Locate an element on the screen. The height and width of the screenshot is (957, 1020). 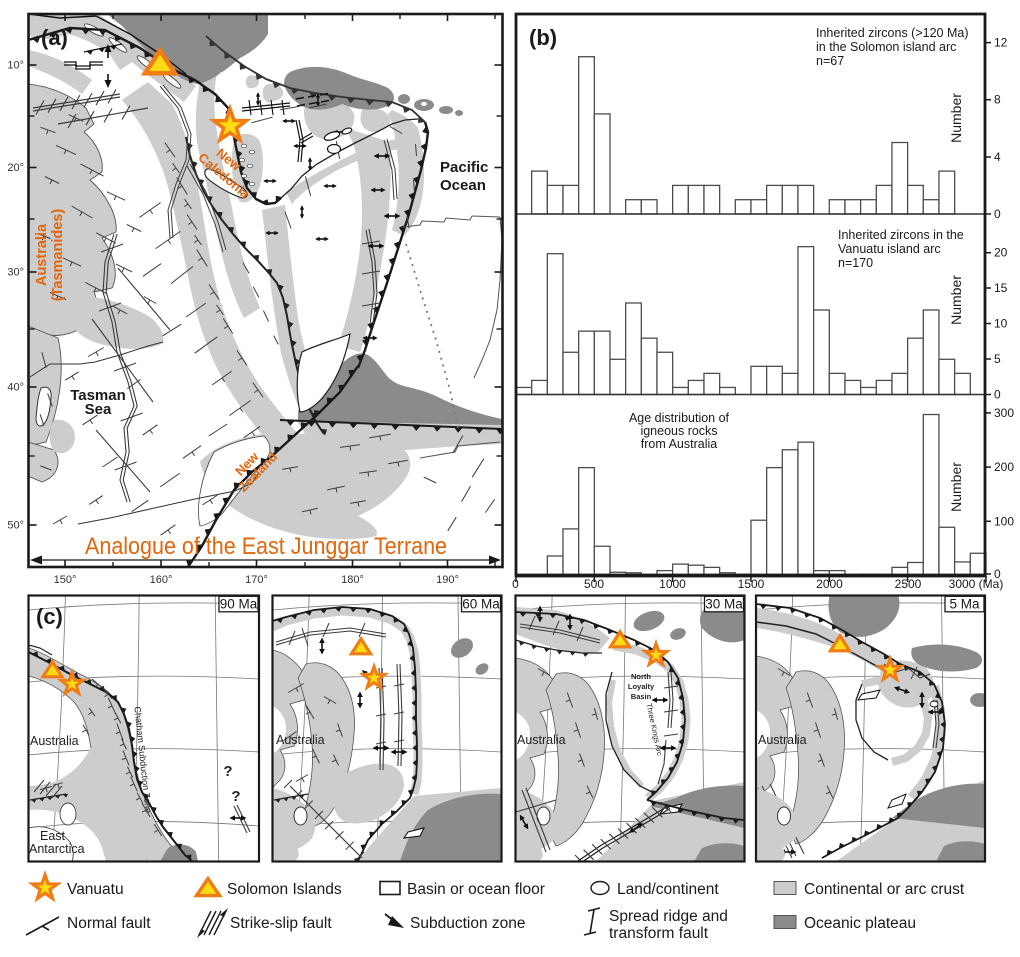
svg-text: 2500 is located at coordinates (908, 584).